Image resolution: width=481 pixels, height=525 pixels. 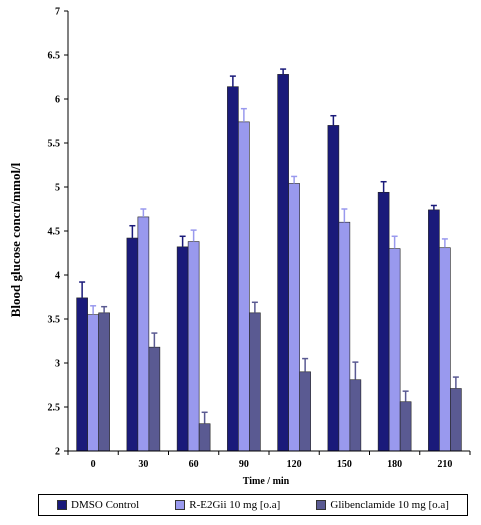 I want to click on y-tick-label: 7, so click(x=57, y=12).